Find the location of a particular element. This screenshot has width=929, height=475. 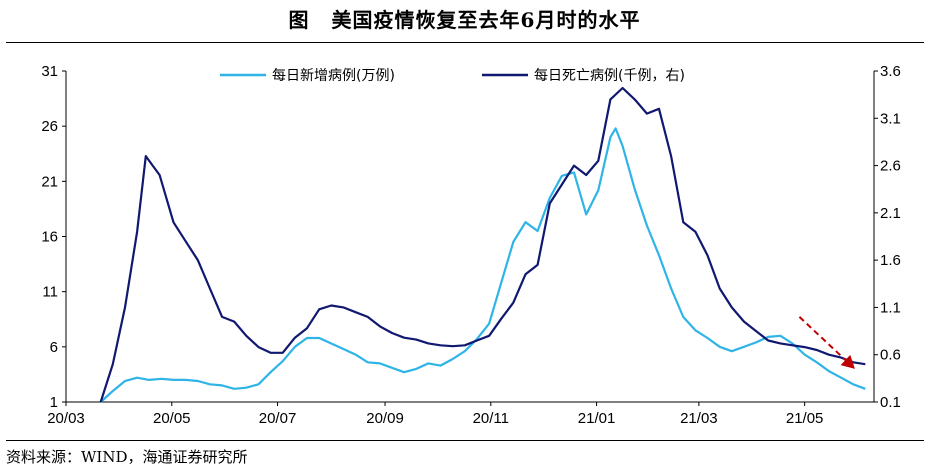

y-left-tick-label: 1 is located at coordinates (54, 402).